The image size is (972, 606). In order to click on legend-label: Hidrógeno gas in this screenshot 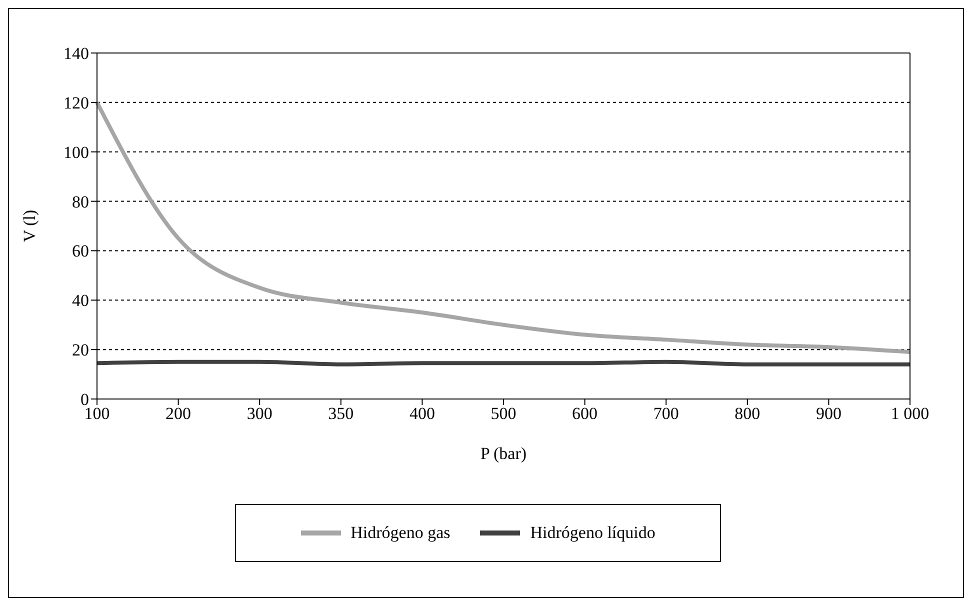, I will do `click(400, 533)`.